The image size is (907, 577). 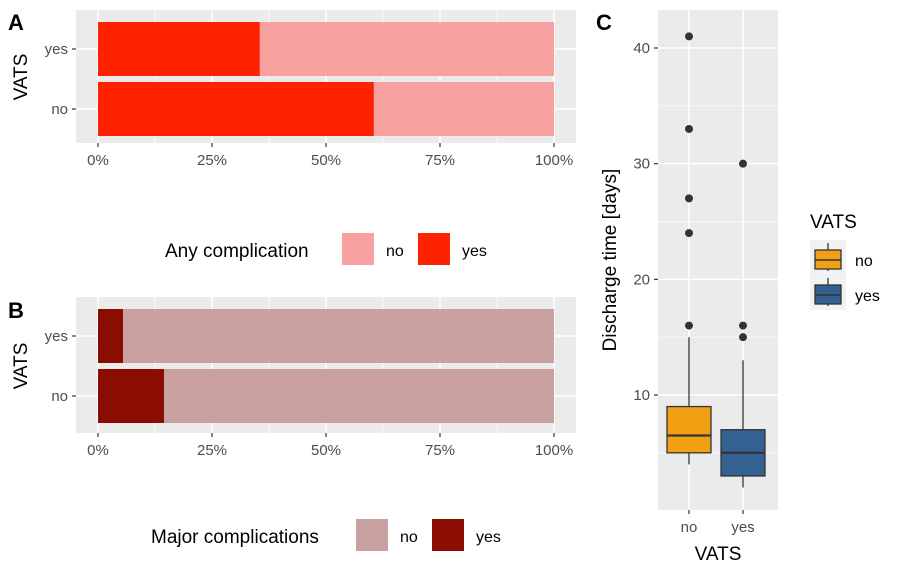 I want to click on panel-a-legend-title: Any complication, so click(x=237, y=251).